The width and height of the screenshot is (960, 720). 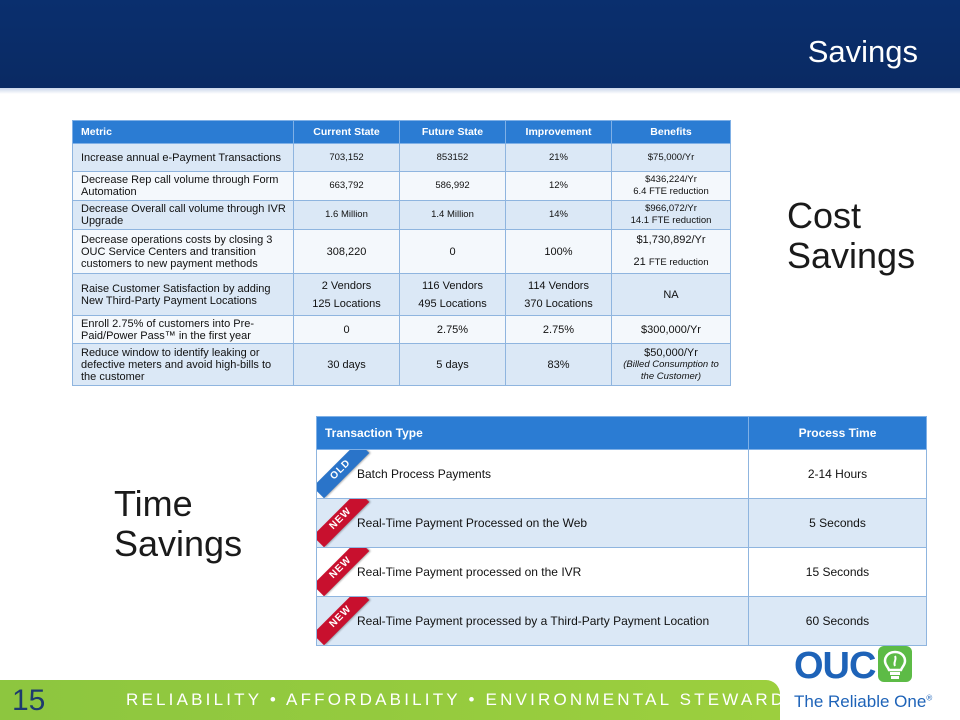 What do you see at coordinates (480, 91) in the screenshot?
I see `title-bar-shadow` at bounding box center [480, 91].